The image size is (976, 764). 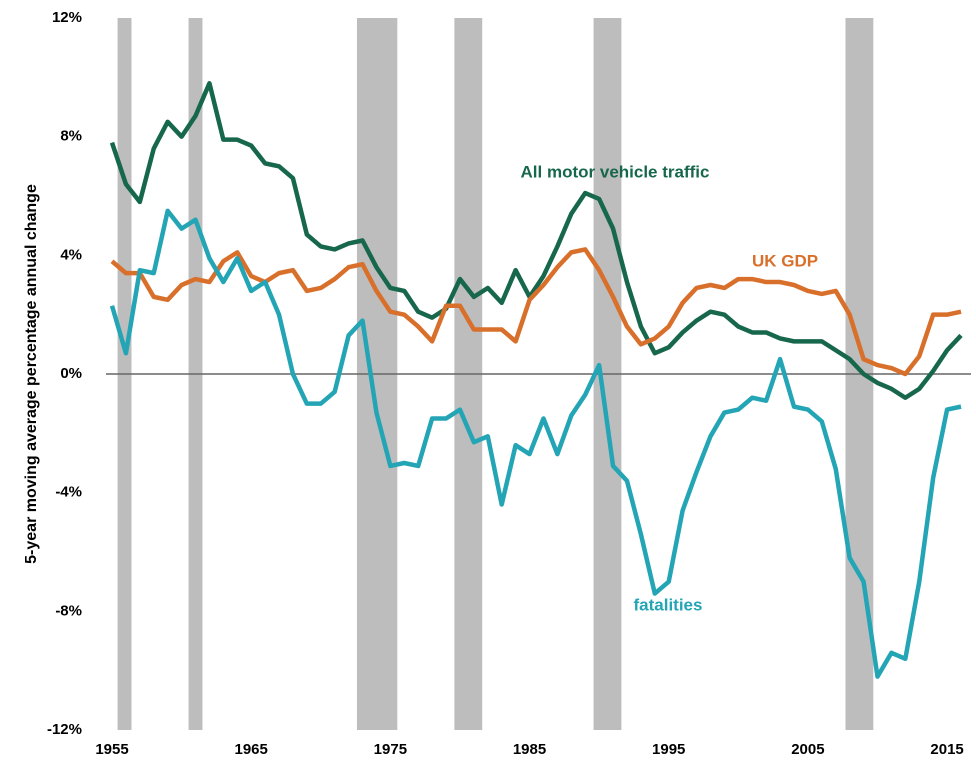 I want to click on series-line, so click(x=536, y=312).